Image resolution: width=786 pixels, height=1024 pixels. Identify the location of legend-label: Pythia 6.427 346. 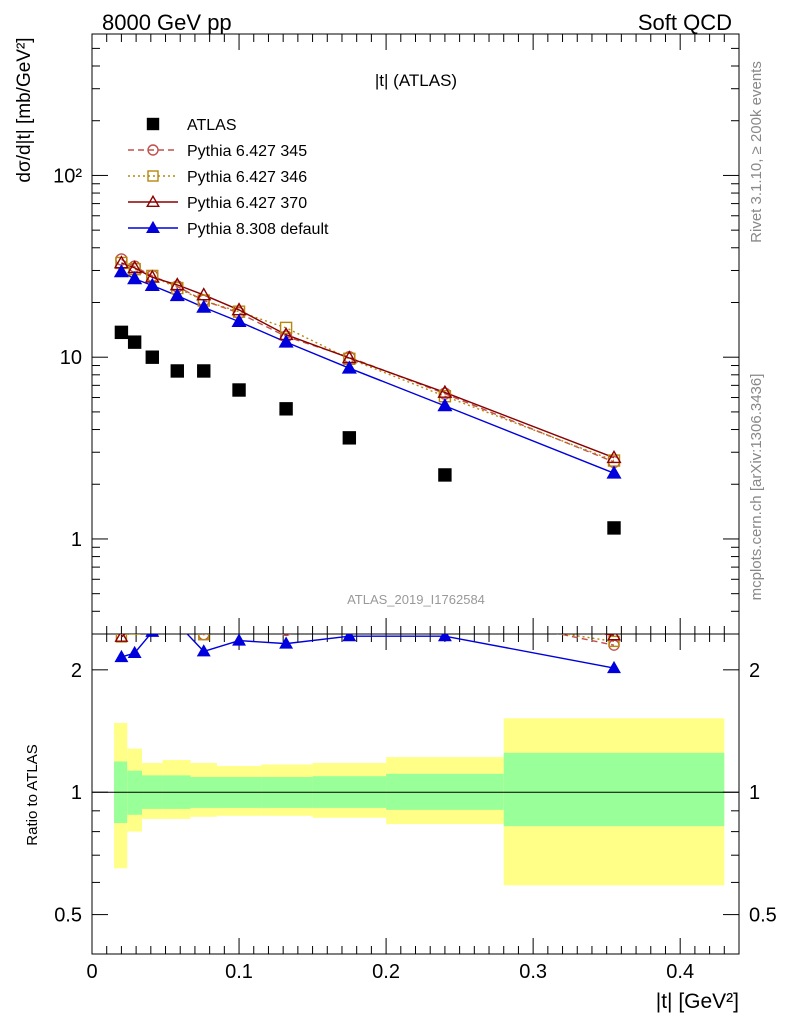
(247, 177).